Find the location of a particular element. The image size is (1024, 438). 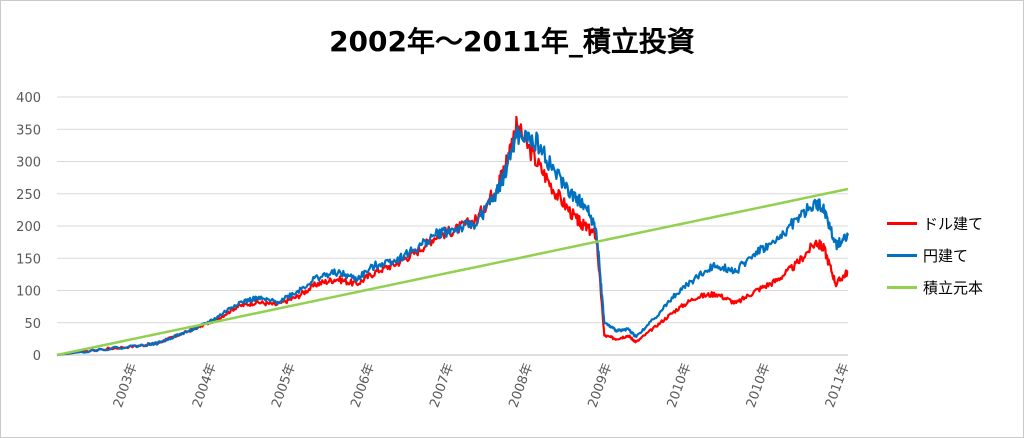

legend-swatch-yen is located at coordinates (902, 255).